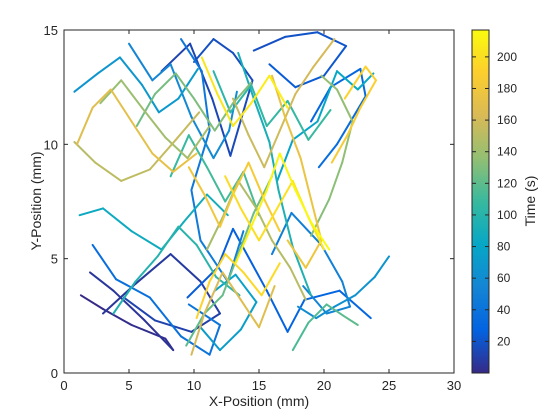 The height and width of the screenshot is (420, 560). What do you see at coordinates (454, 385) in the screenshot?
I see `x-tick-label: 30` at bounding box center [454, 385].